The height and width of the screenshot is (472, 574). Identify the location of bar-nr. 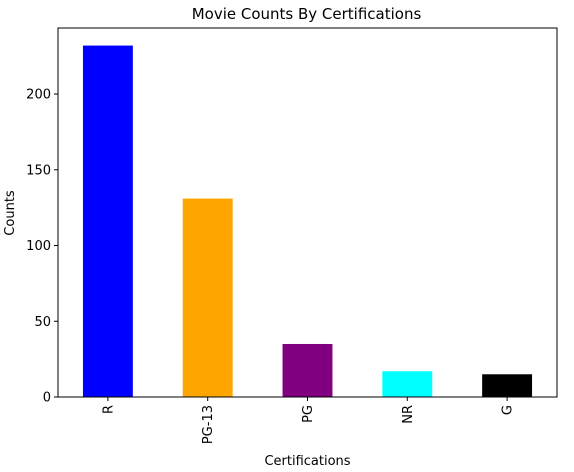
(407, 384).